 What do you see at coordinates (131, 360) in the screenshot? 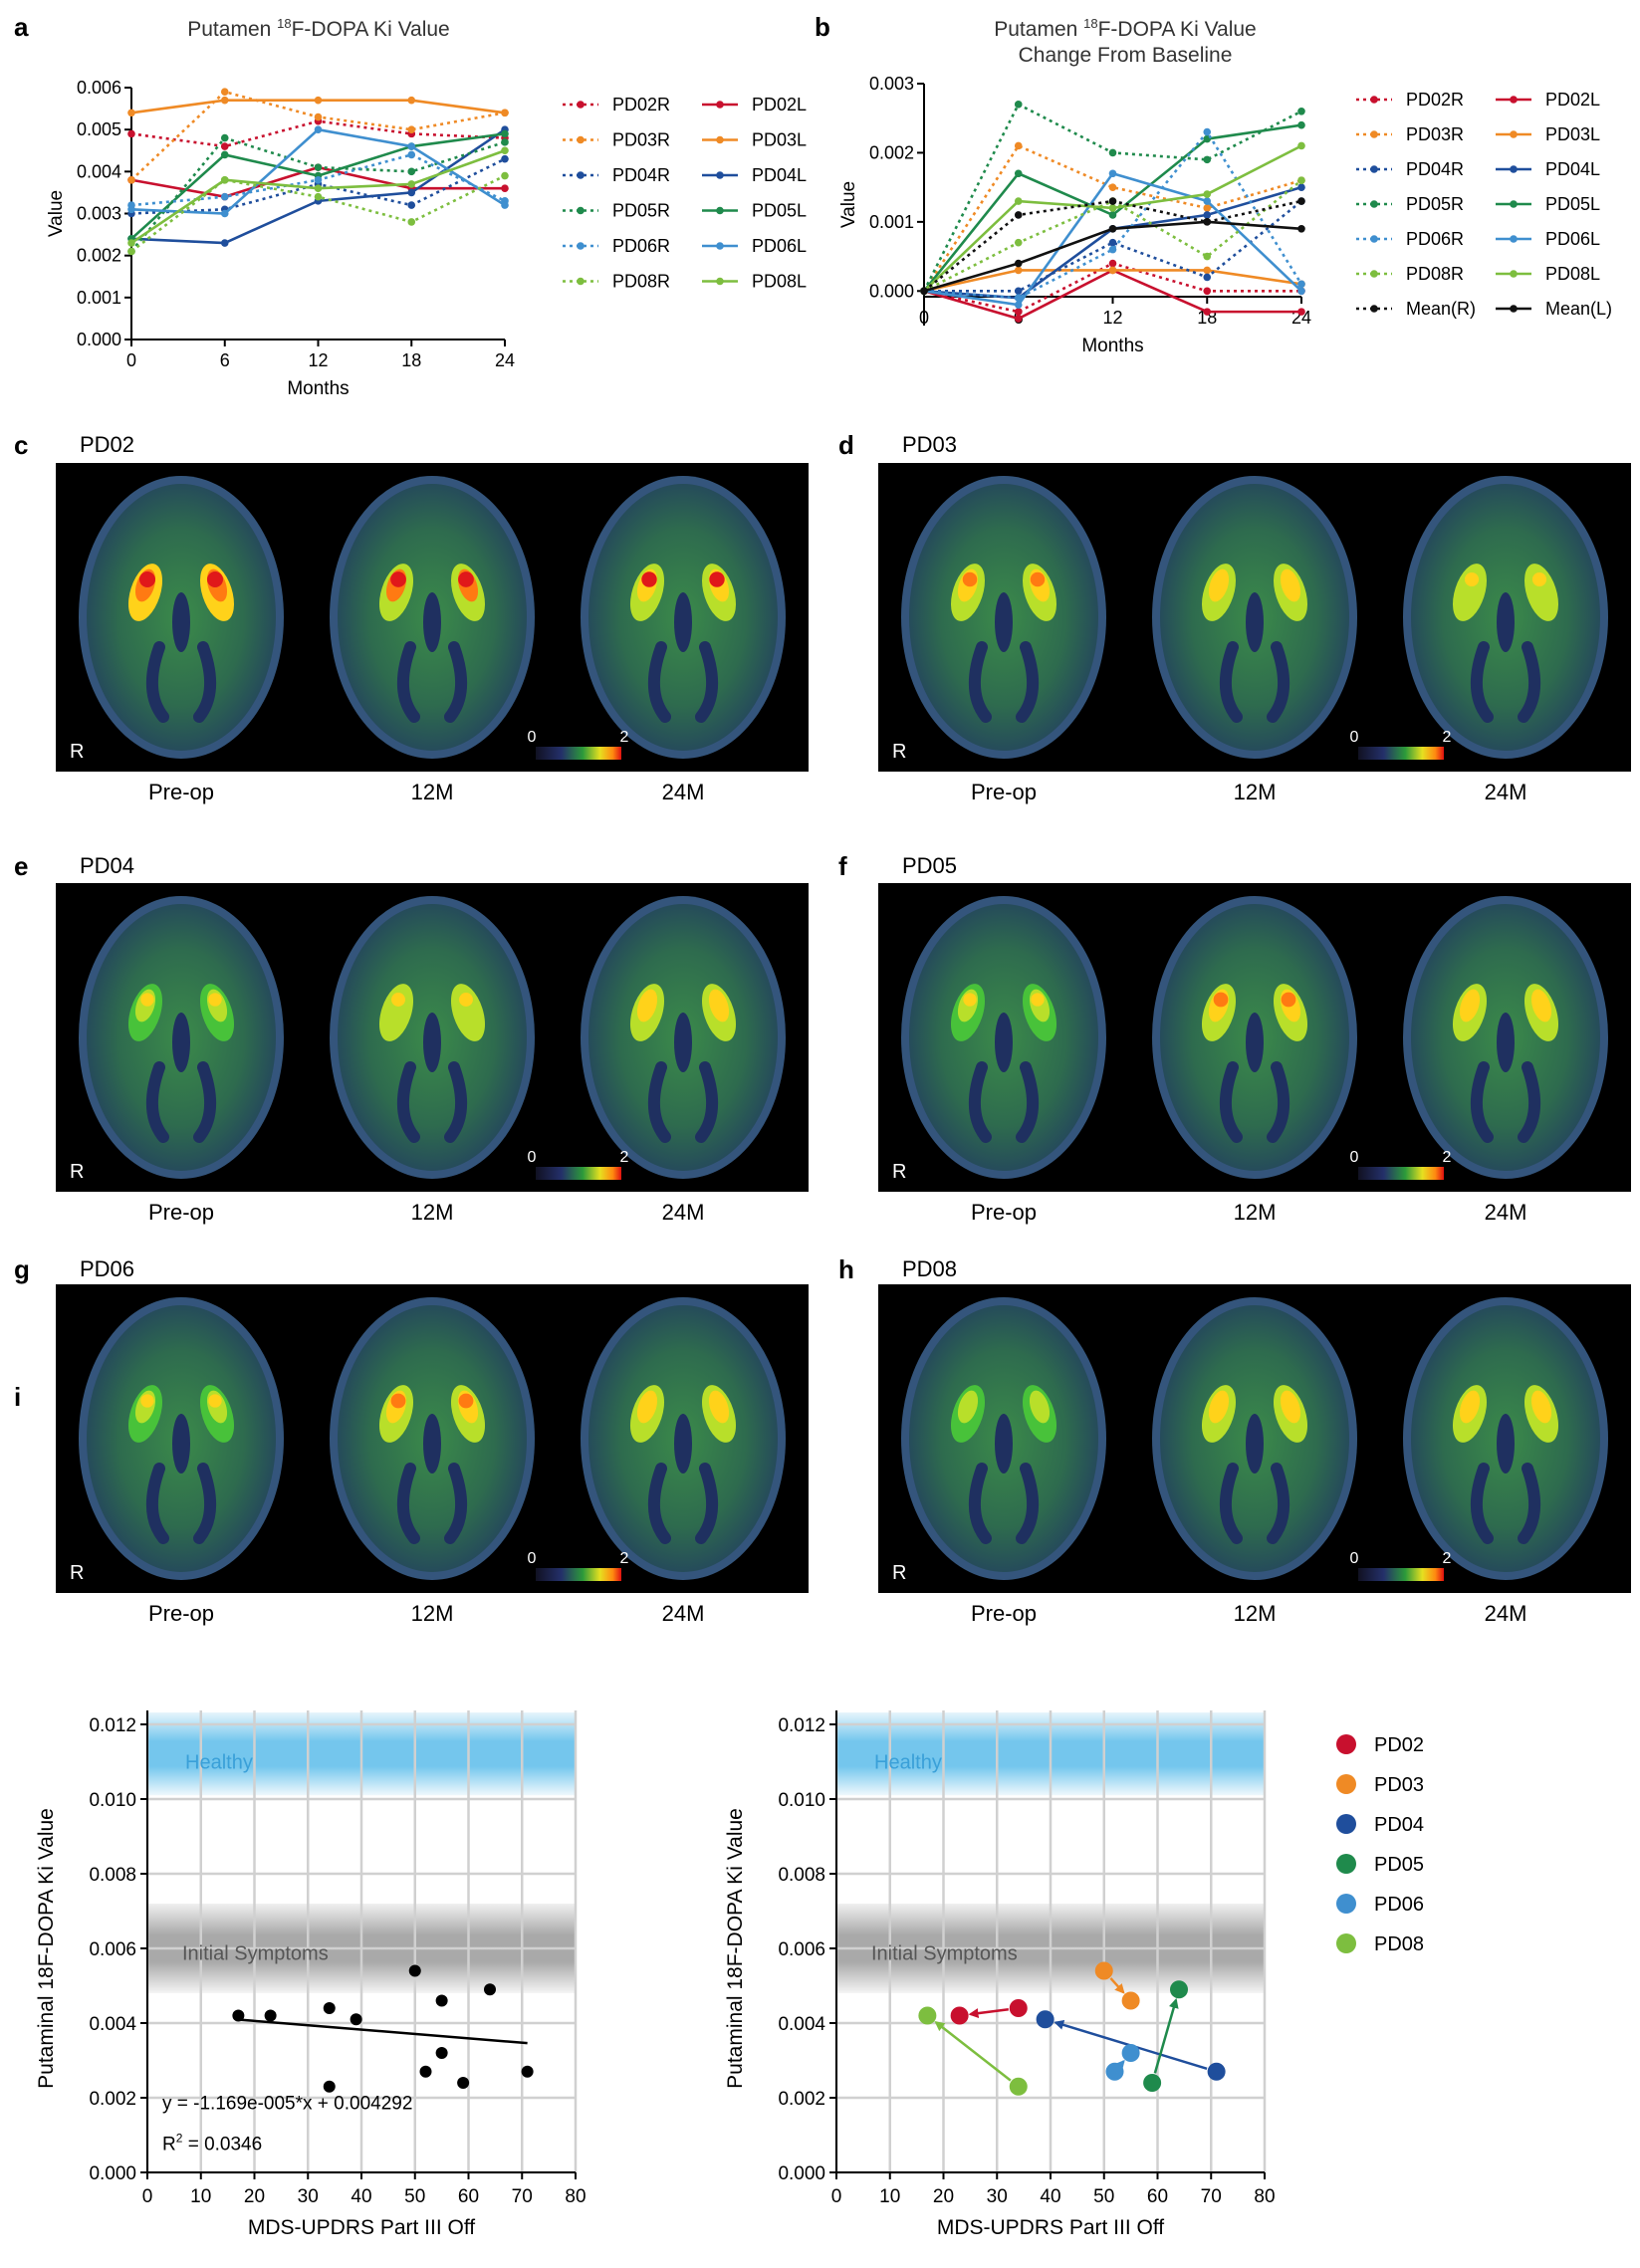
I see `x-tick-label: 0` at bounding box center [131, 360].